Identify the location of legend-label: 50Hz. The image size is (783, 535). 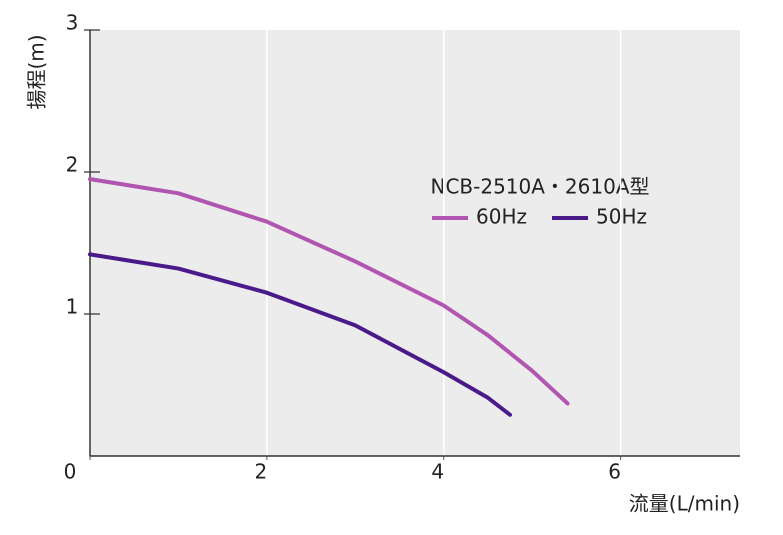
(621, 217).